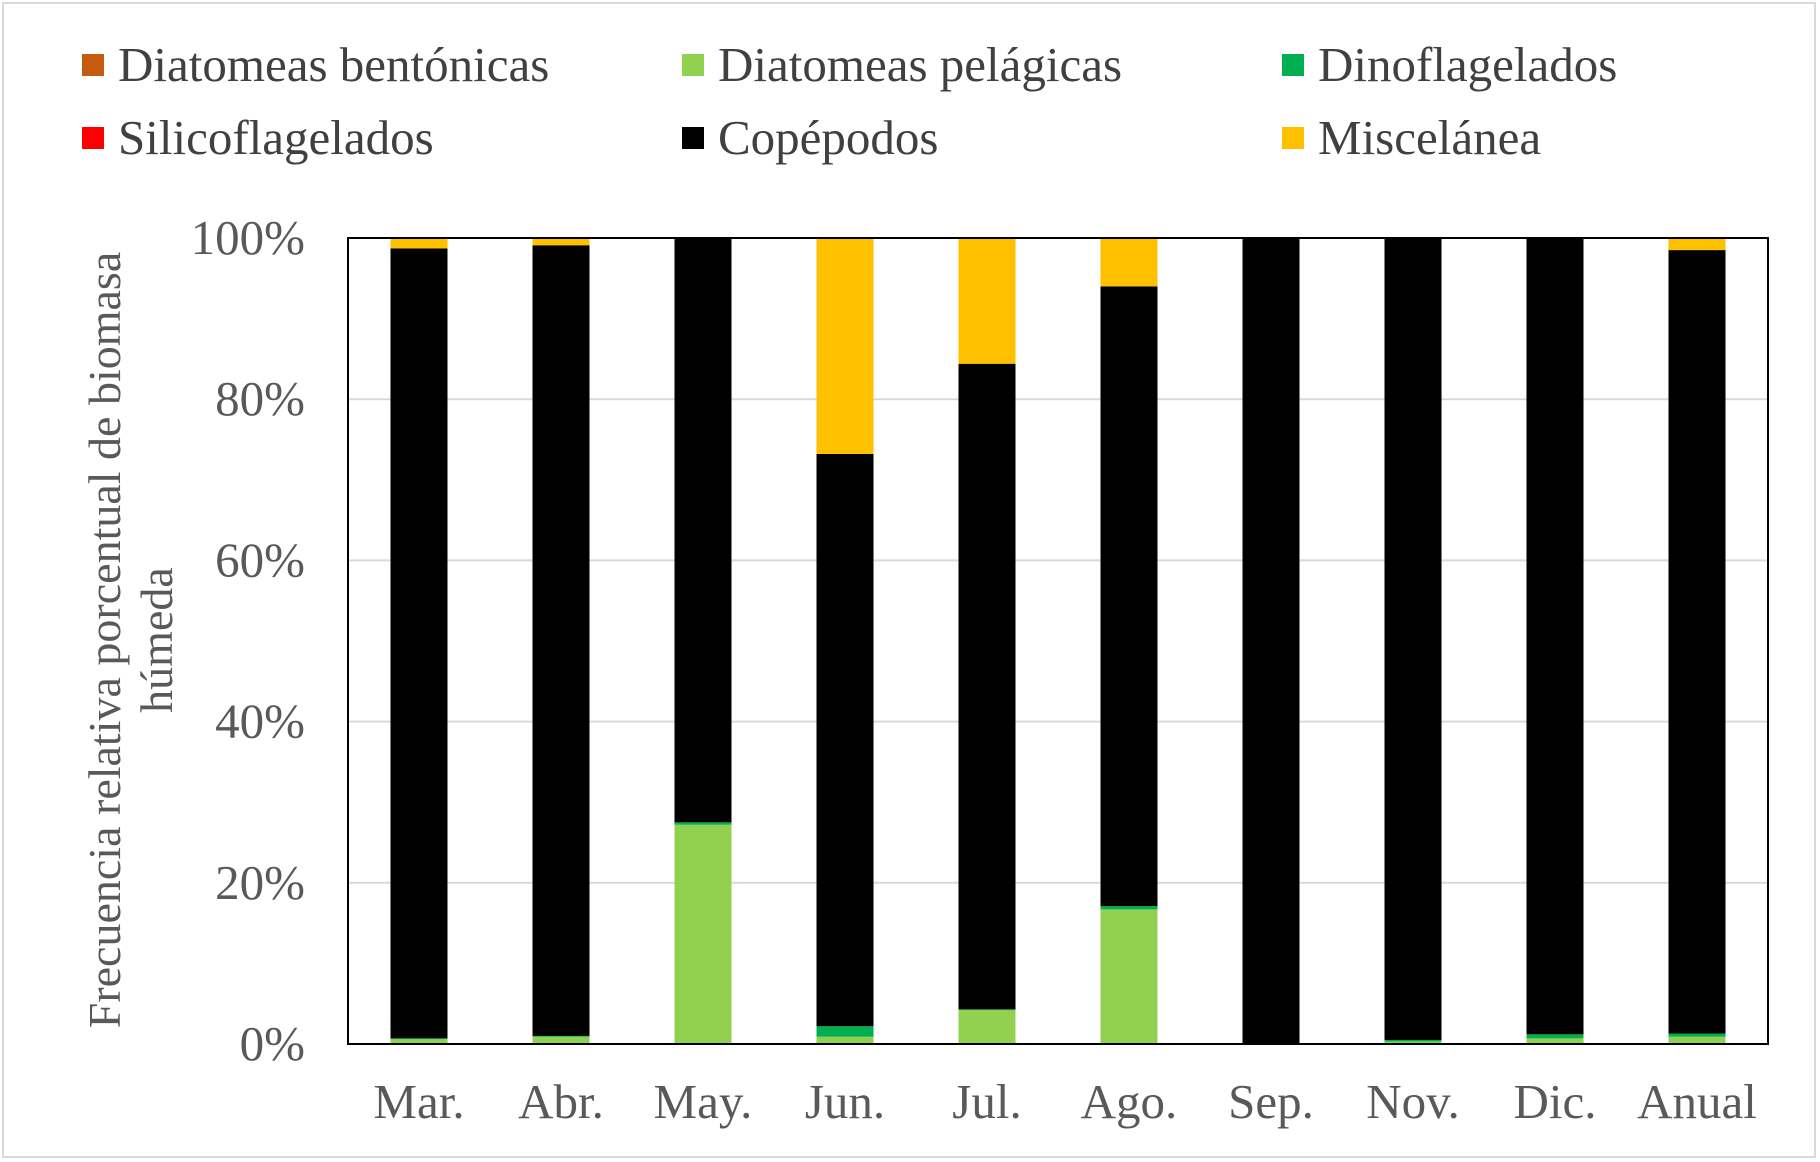 The width and height of the screenshot is (1820, 1162). Describe the element at coordinates (1555, 1101) in the screenshot. I see `x-tick-label: Dic.` at that location.